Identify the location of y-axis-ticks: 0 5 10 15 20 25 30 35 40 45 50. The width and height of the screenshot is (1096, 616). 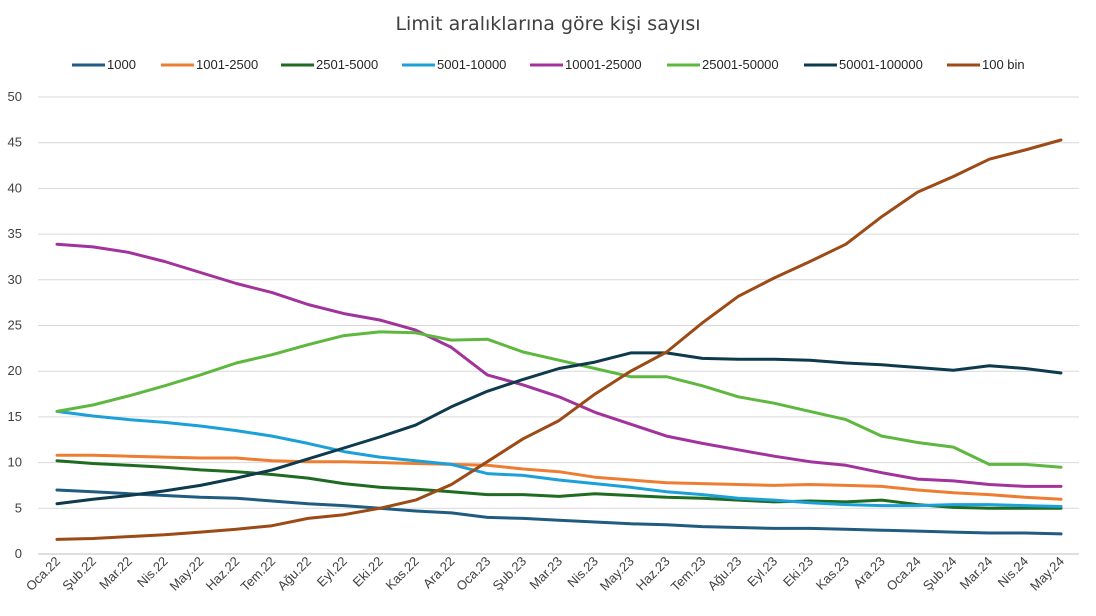
(15, 325).